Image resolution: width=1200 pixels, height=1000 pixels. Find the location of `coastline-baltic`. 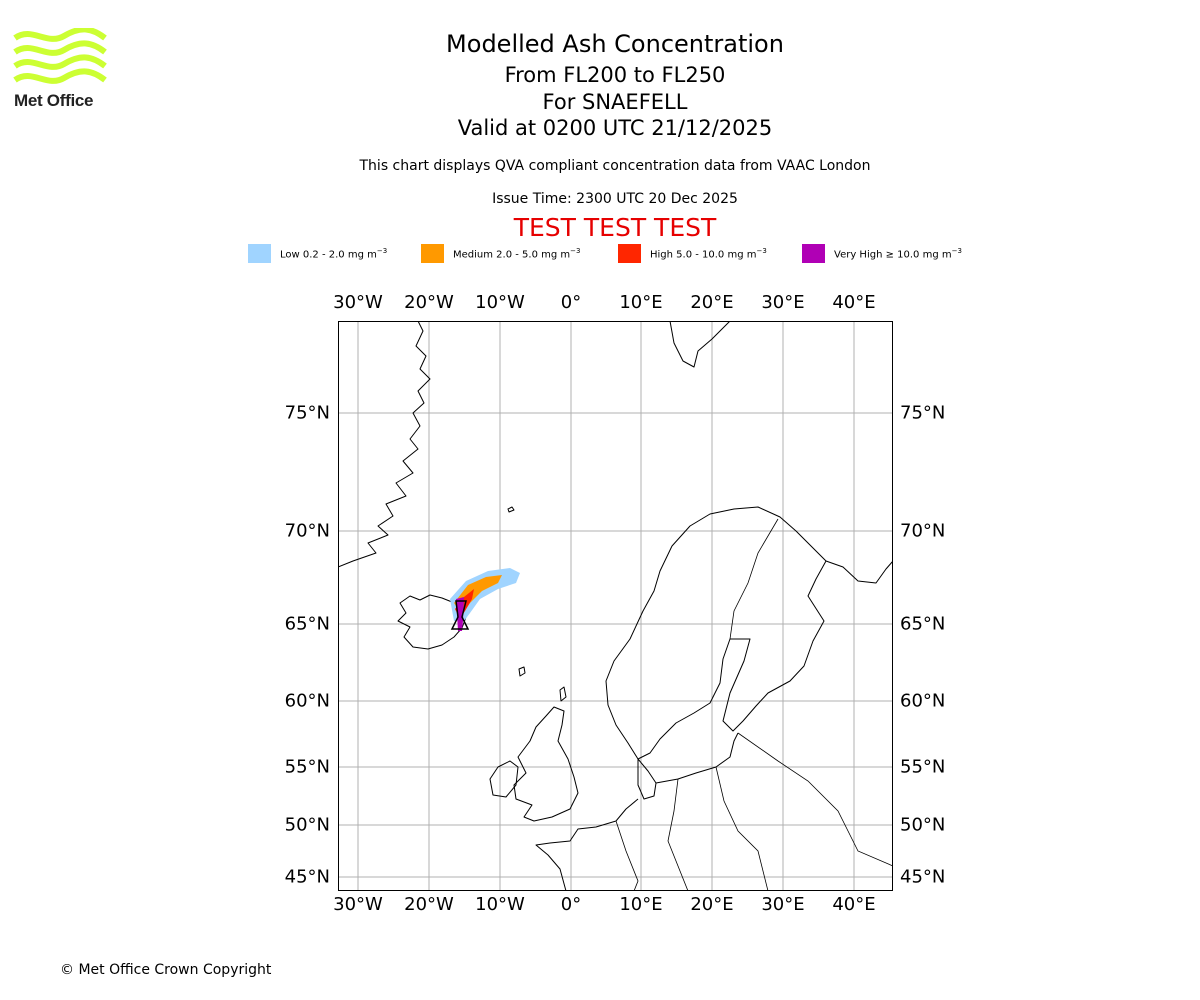

coastline-baltic is located at coordinates (697, 758).